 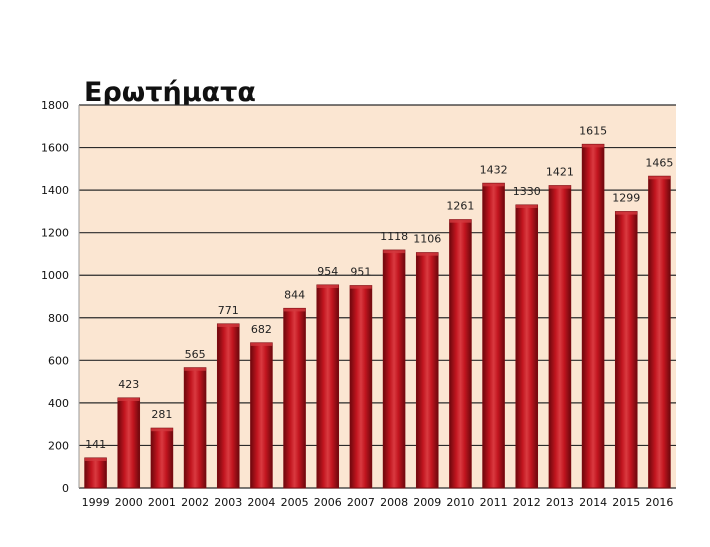 What do you see at coordinates (228, 406) in the screenshot?
I see `bar-2003` at bounding box center [228, 406].